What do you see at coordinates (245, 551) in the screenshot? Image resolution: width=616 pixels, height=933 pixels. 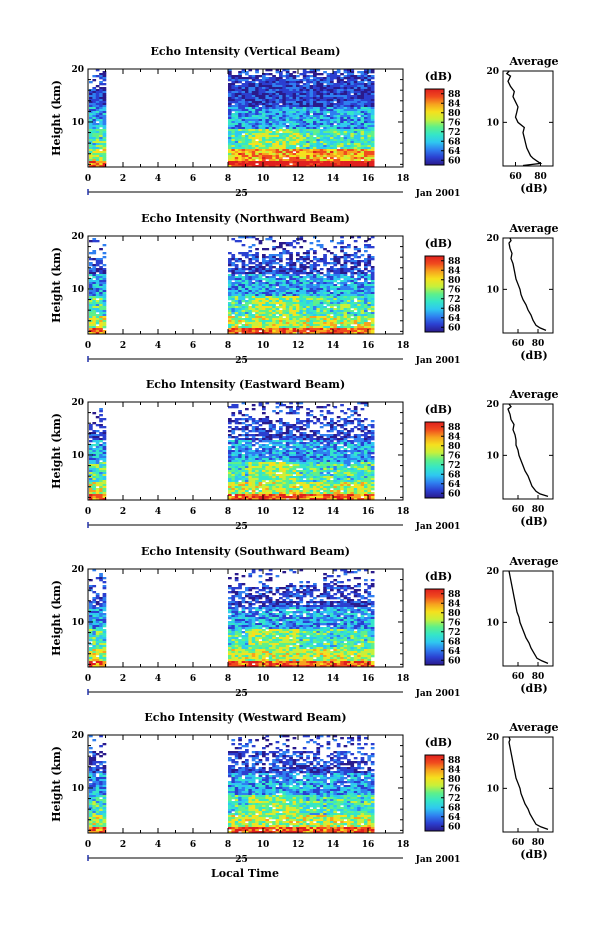 I see `panel-title: Echo Intensity (Southward Beam)` at bounding box center [245, 551].